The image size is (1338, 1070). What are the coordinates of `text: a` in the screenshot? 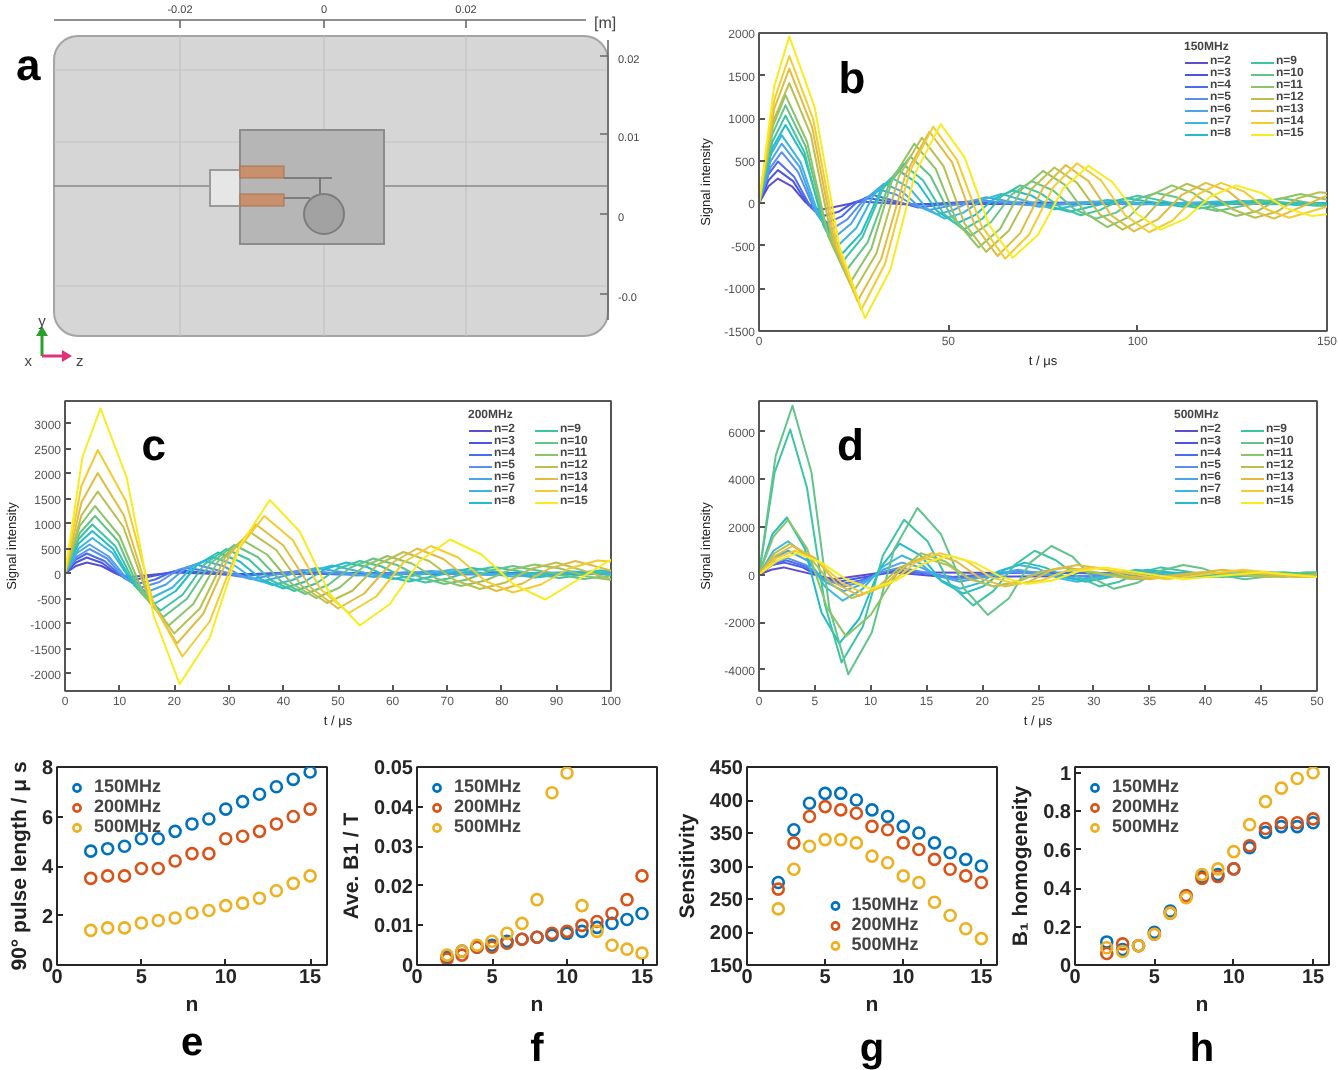 It's located at (29, 65).